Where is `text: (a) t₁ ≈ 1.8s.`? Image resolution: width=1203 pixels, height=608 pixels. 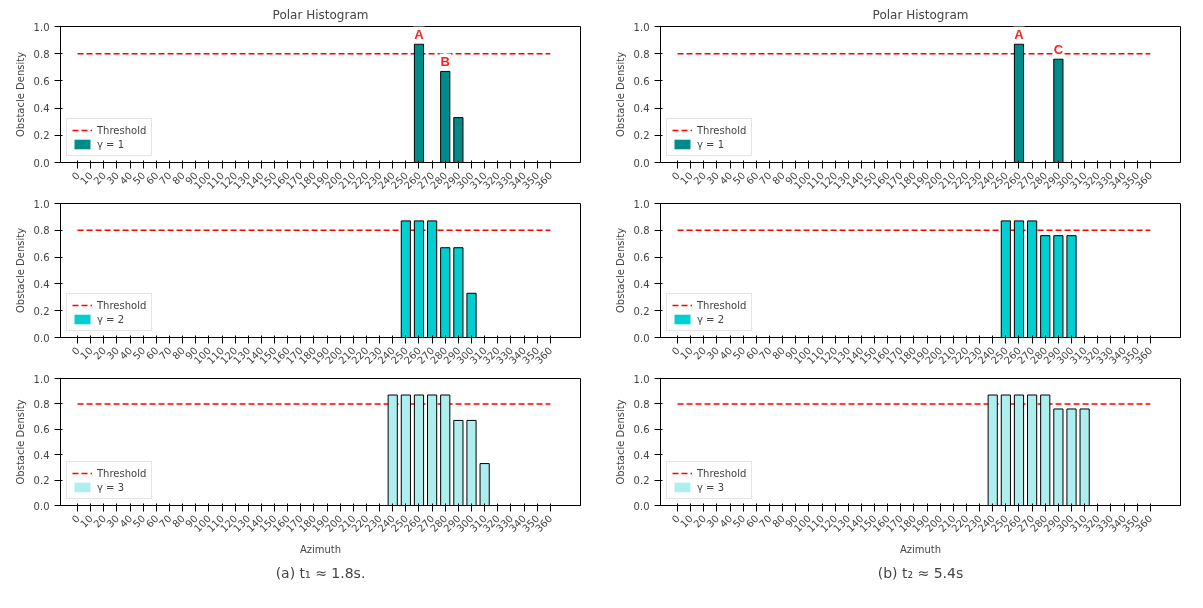 text: (a) t₁ ≈ 1.8s. is located at coordinates (320, 572).